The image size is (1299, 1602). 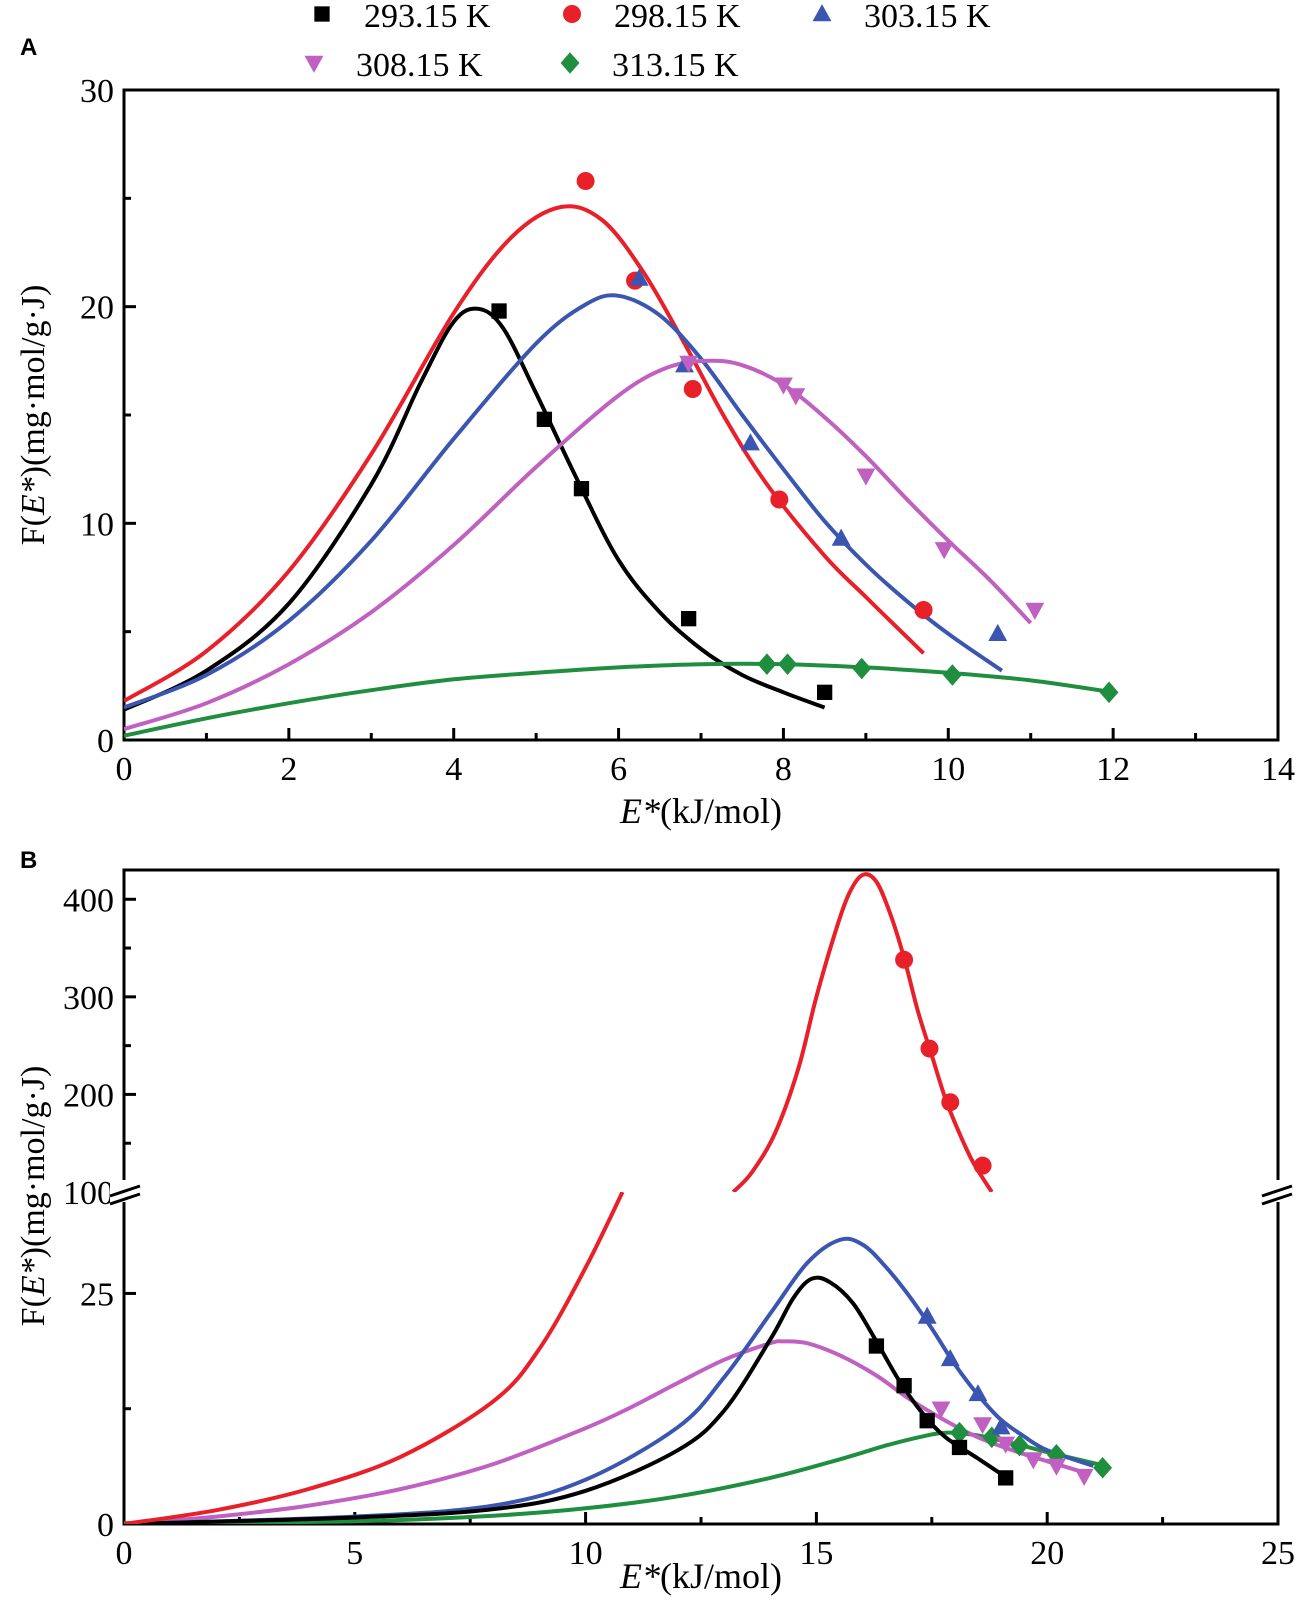 What do you see at coordinates (288, 769) in the screenshot?
I see `x-tick-label: 2` at bounding box center [288, 769].